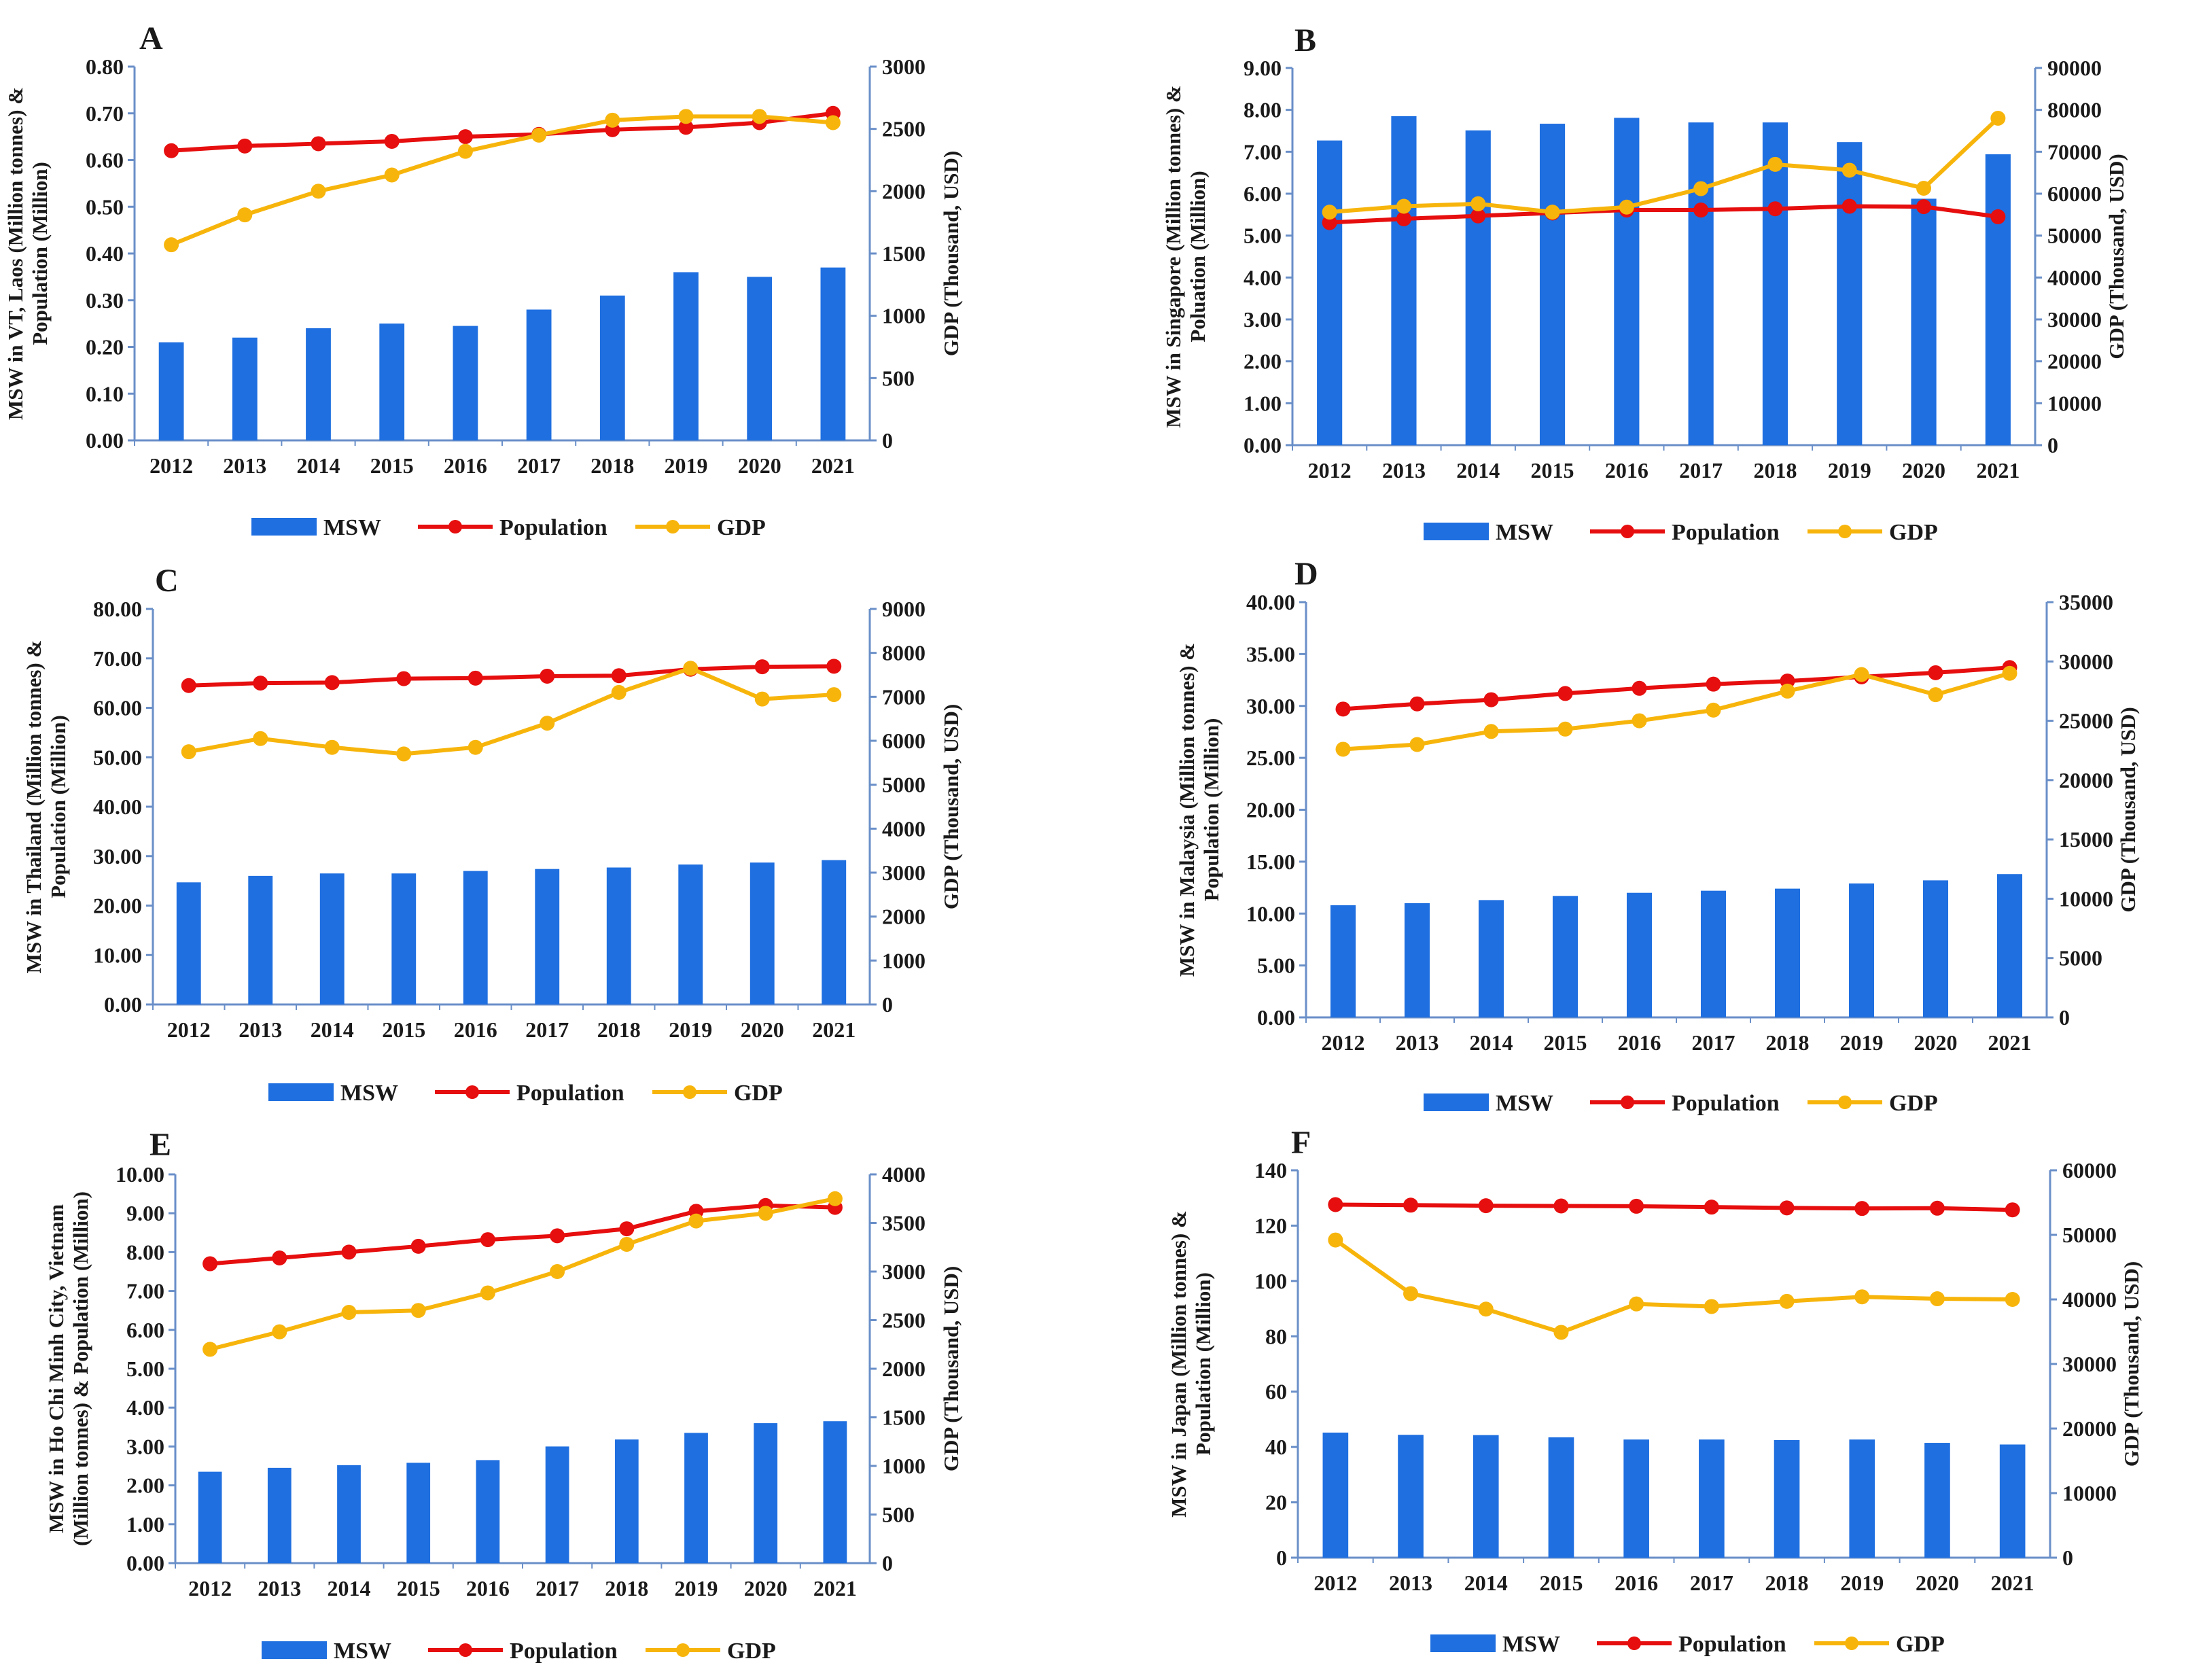 Image resolution: width=2186 pixels, height=1680 pixels. Describe the element at coordinates (1270, 1226) in the screenshot. I see `left-tick-label: 120` at that location.